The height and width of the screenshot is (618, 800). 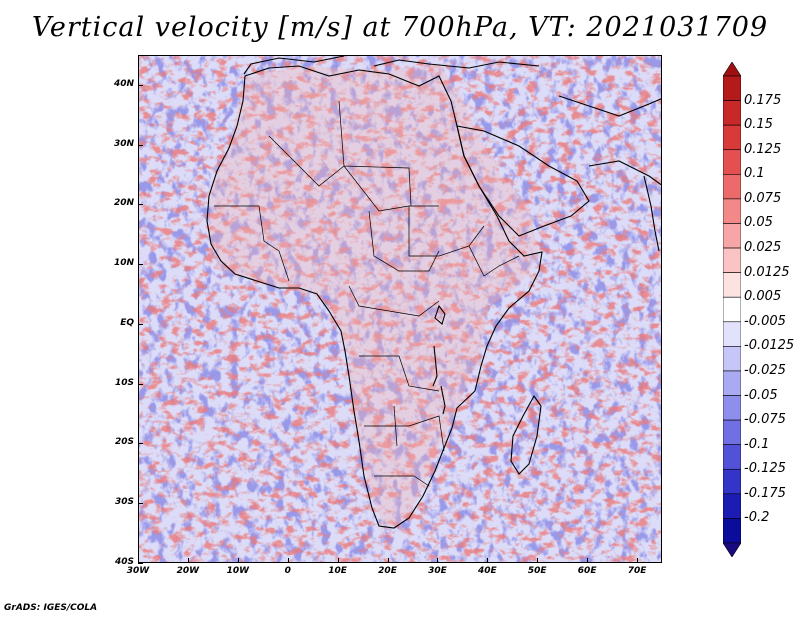 What do you see at coordinates (763, 100) in the screenshot?
I see `colorbar-label: 0.175` at bounding box center [763, 100].